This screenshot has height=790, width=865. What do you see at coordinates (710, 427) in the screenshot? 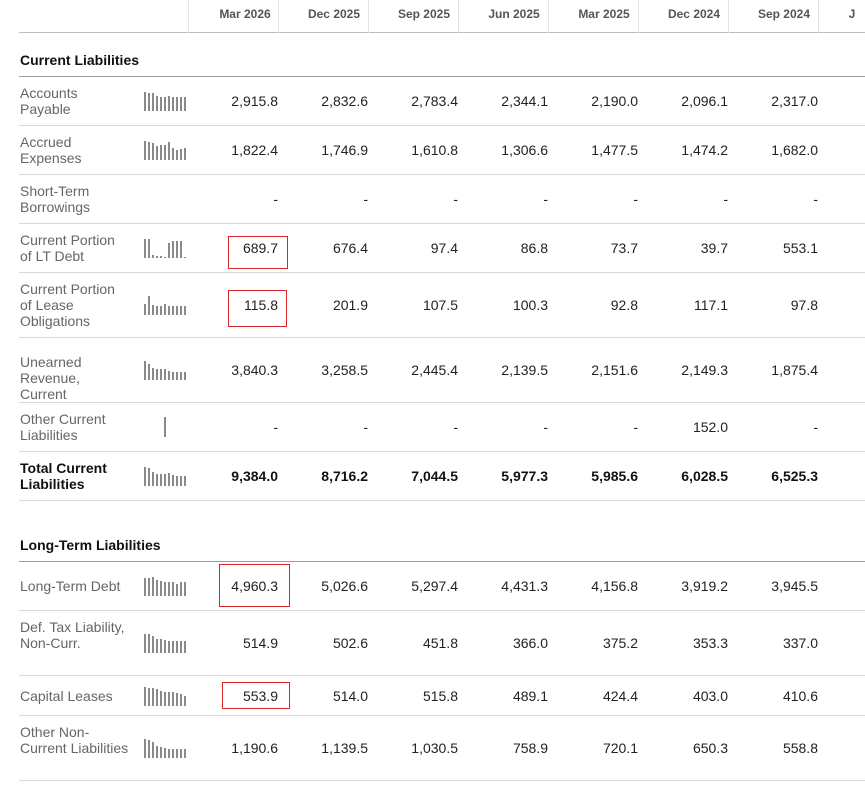
I see `value-cell: 152.0` at bounding box center [710, 427].